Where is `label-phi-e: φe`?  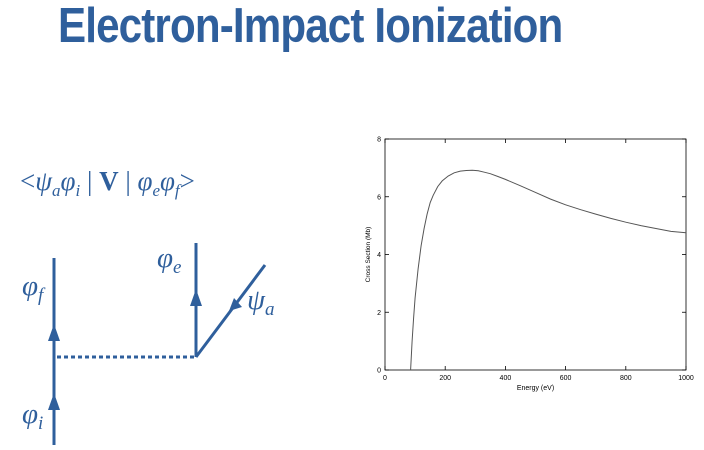
label-phi-e: φe is located at coordinates (169, 260).